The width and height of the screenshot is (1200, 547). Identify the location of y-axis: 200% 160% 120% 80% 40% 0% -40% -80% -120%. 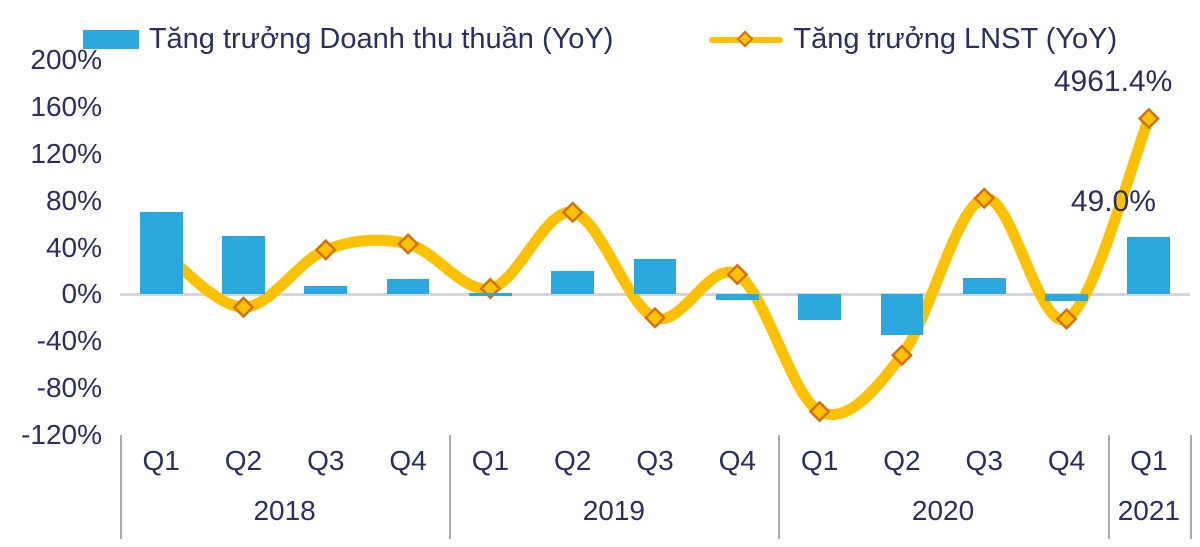
(56, 273).